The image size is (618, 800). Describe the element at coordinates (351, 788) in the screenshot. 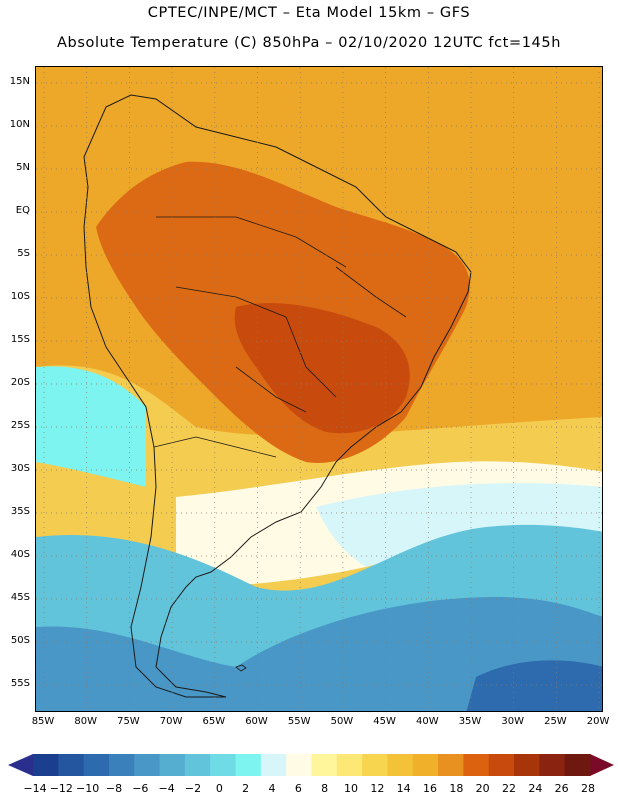

I see `colorbar-label: 10` at that location.